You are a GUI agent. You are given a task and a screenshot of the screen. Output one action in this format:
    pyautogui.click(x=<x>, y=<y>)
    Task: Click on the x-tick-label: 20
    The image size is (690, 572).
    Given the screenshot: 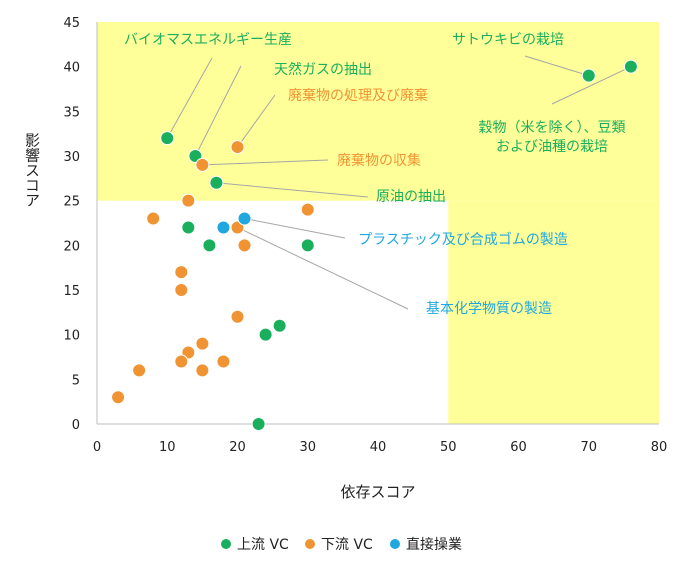 What is the action you would take?
    pyautogui.click(x=237, y=447)
    